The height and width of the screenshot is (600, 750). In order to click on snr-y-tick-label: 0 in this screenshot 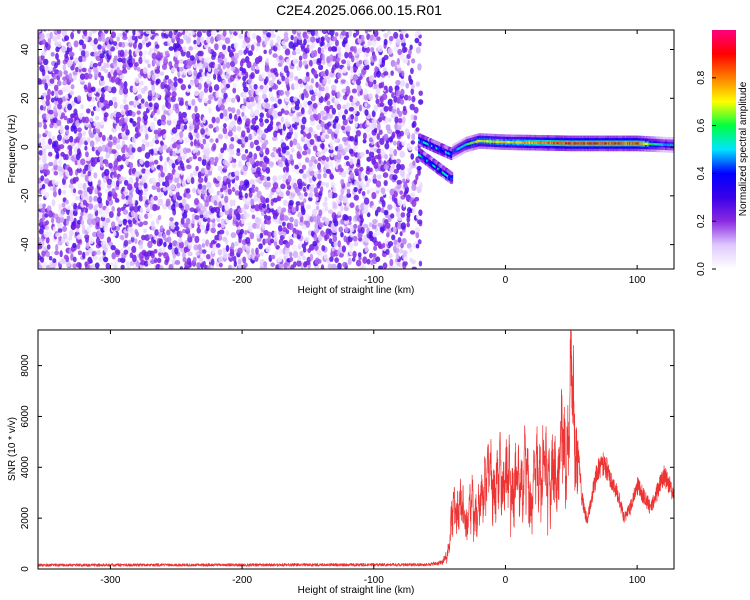, I will do `click(25, 569)`.